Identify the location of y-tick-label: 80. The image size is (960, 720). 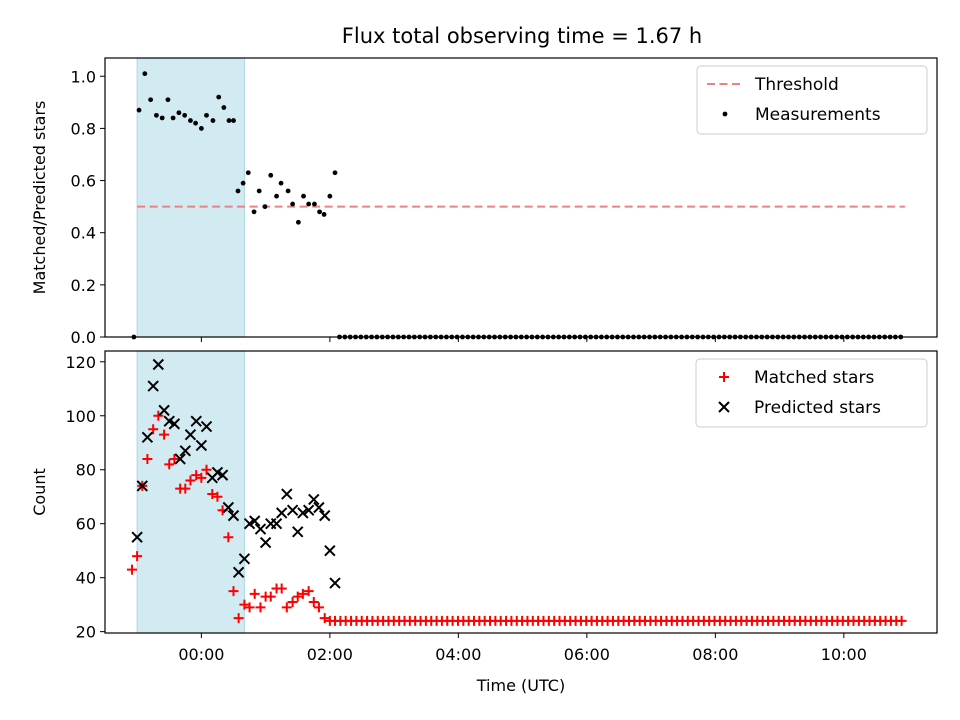
(86, 470).